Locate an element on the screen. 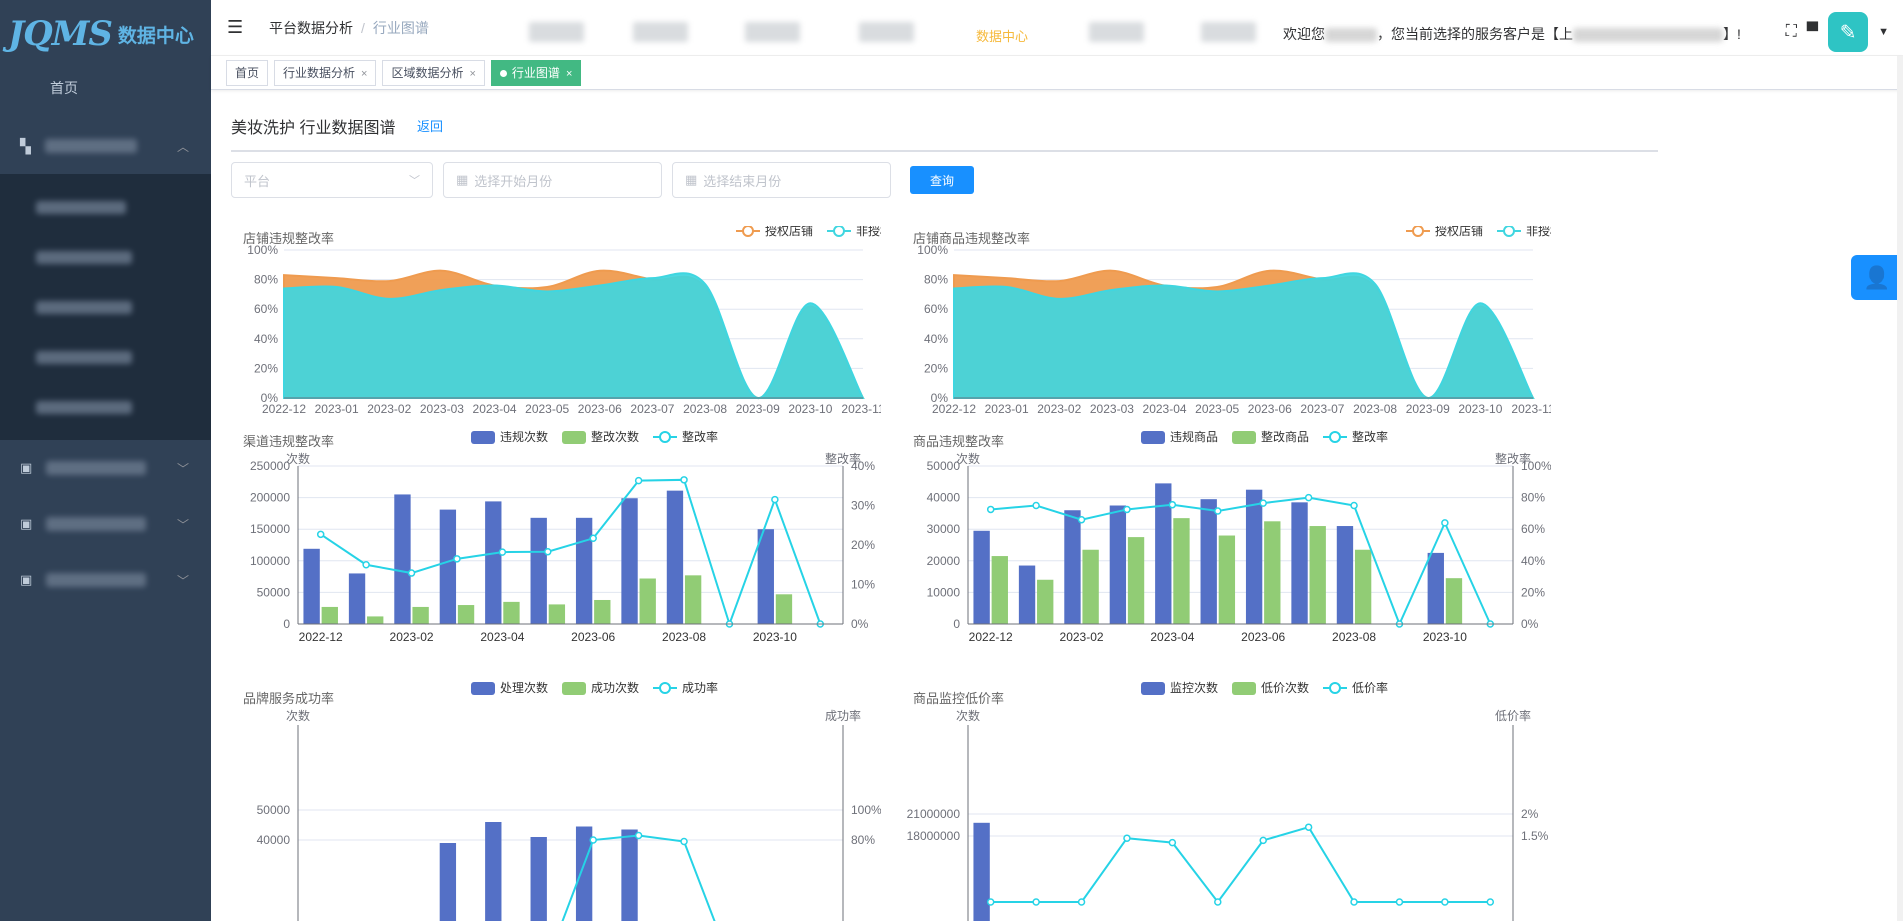 The image size is (1903, 921). logo: JQMS 数据中心 is located at coordinates (105, 34).